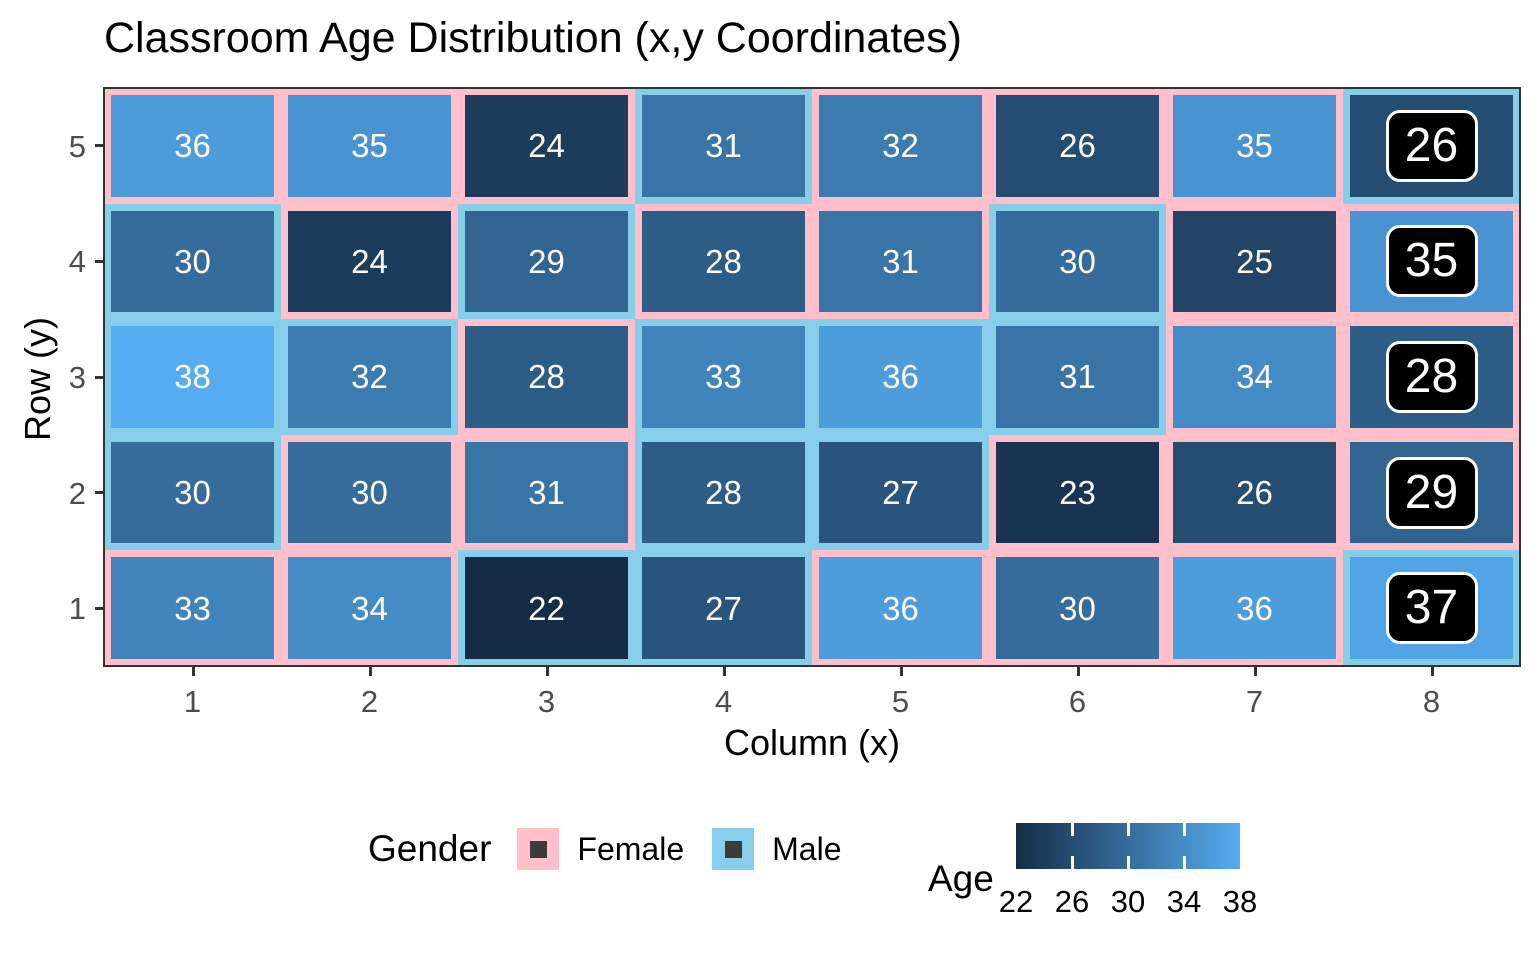 Image resolution: width=1536 pixels, height=960 pixels. What do you see at coordinates (723, 146) in the screenshot?
I see `heatmap-cell-x4-y5: 31` at bounding box center [723, 146].